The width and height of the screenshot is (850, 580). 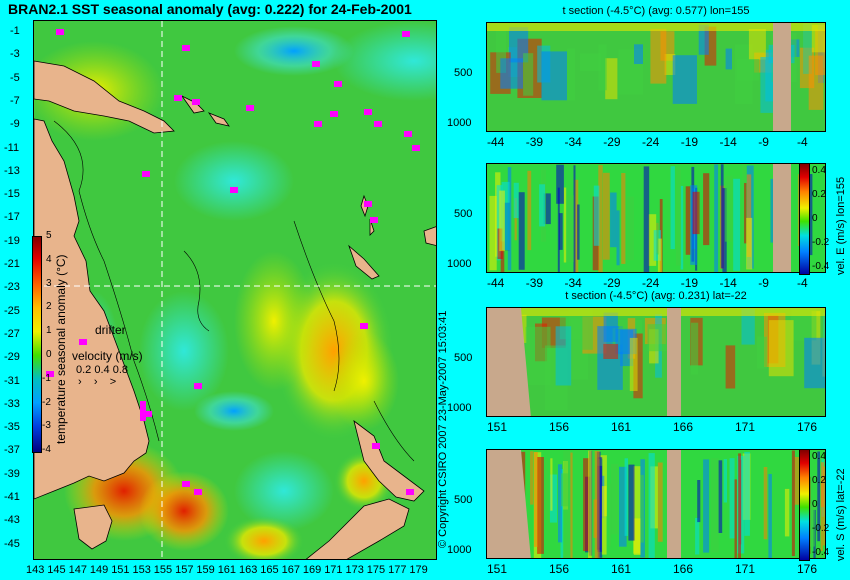 What do you see at coordinates (496, 283) in the screenshot?
I see `section-x-tick-label: -44` at bounding box center [496, 283].